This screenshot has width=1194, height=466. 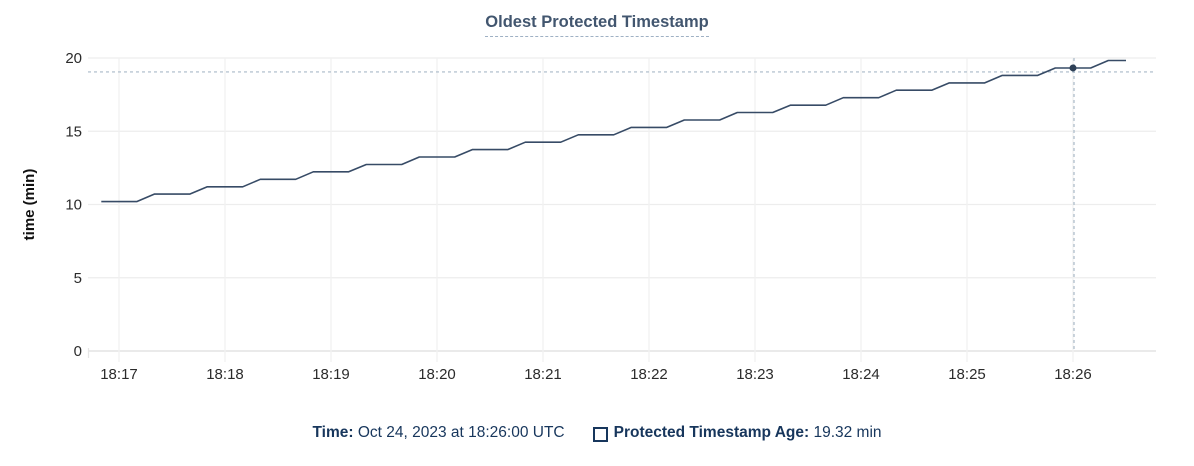 I want to click on x-tick-label: 18:18, so click(x=225, y=374).